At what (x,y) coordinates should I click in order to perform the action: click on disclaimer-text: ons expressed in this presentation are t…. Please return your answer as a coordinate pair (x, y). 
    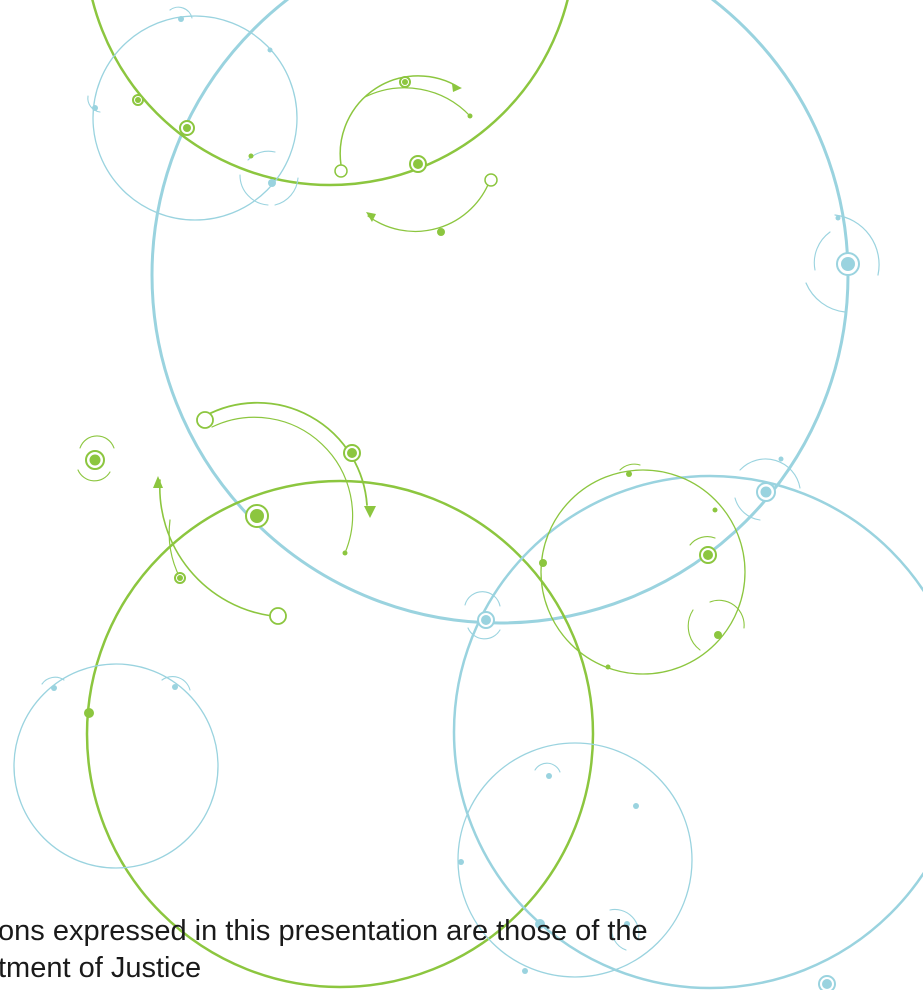
    Looking at the image, I should click on (461, 949).